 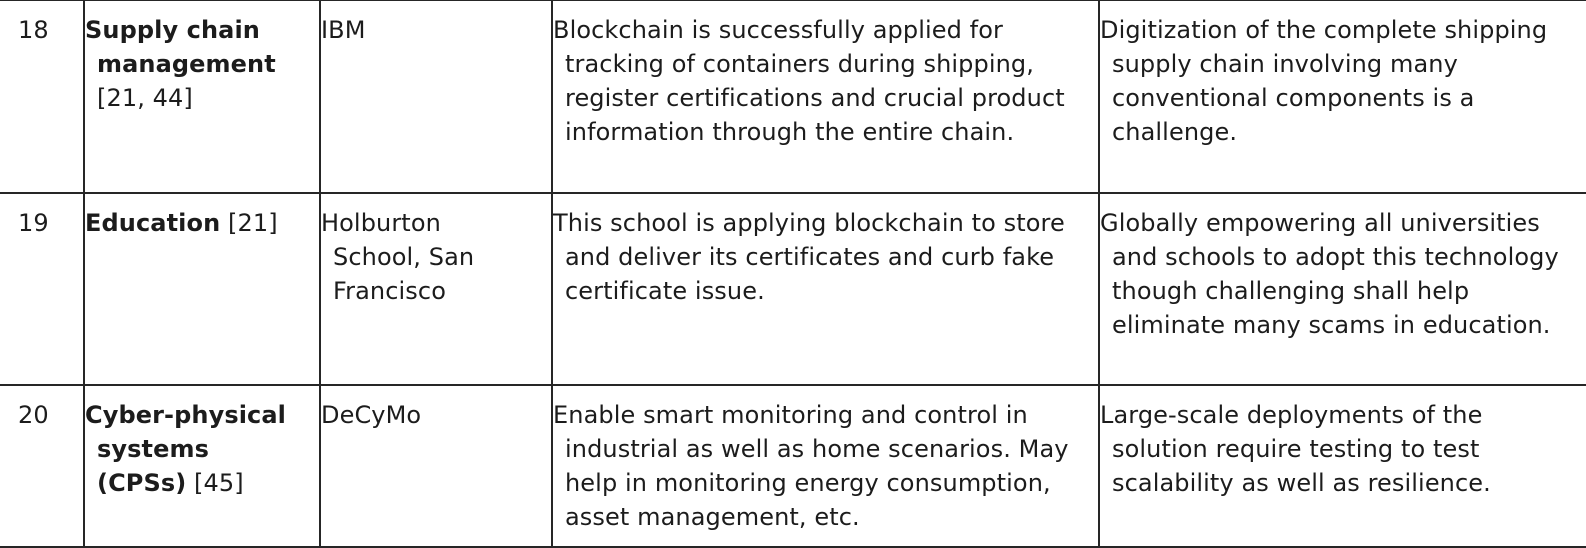 What do you see at coordinates (42, 466) in the screenshot?
I see `row-number: 20` at bounding box center [42, 466].